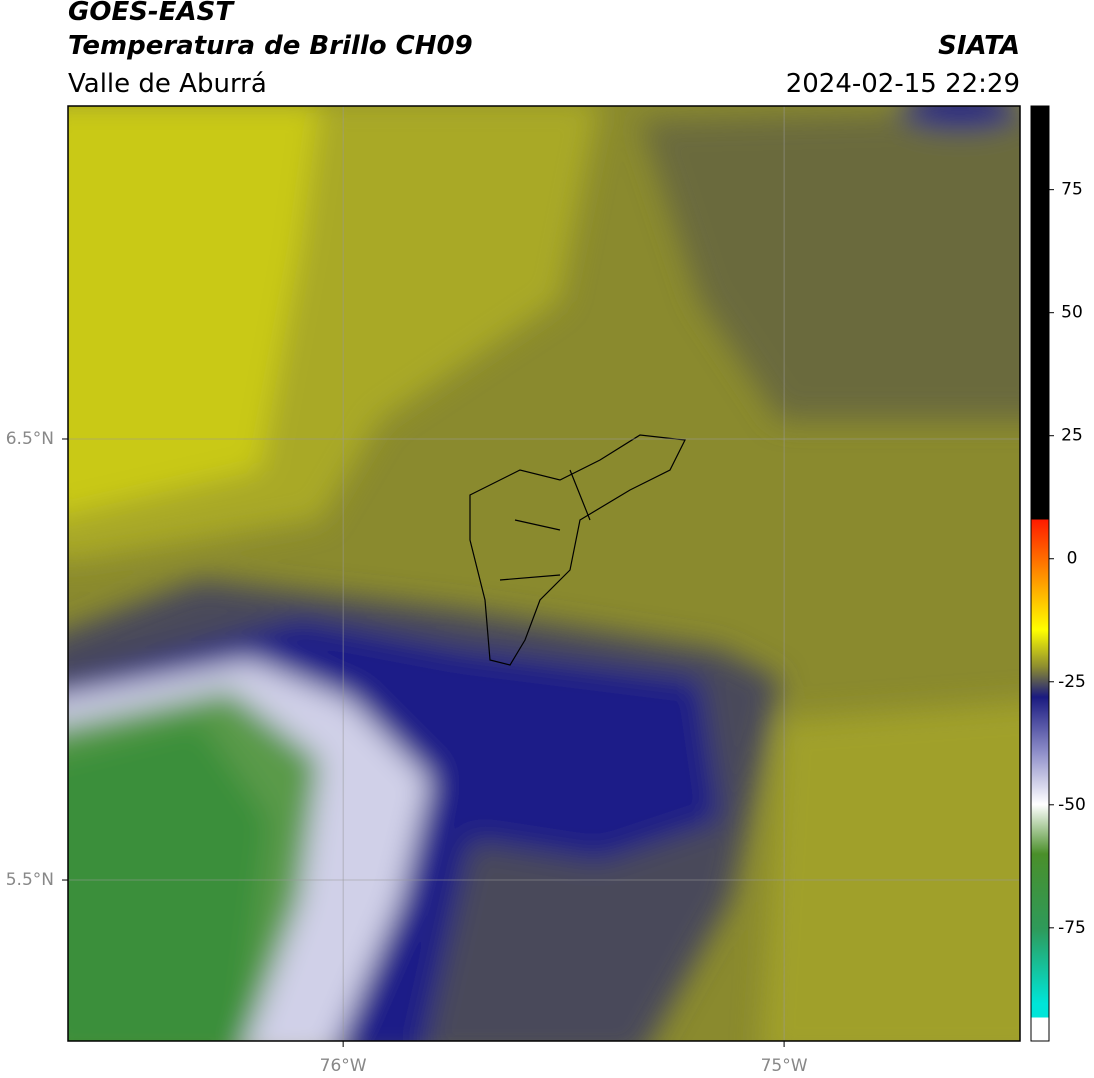  Describe the element at coordinates (1072, 805) in the screenshot. I see `colorbar-tick-label: -50` at that location.